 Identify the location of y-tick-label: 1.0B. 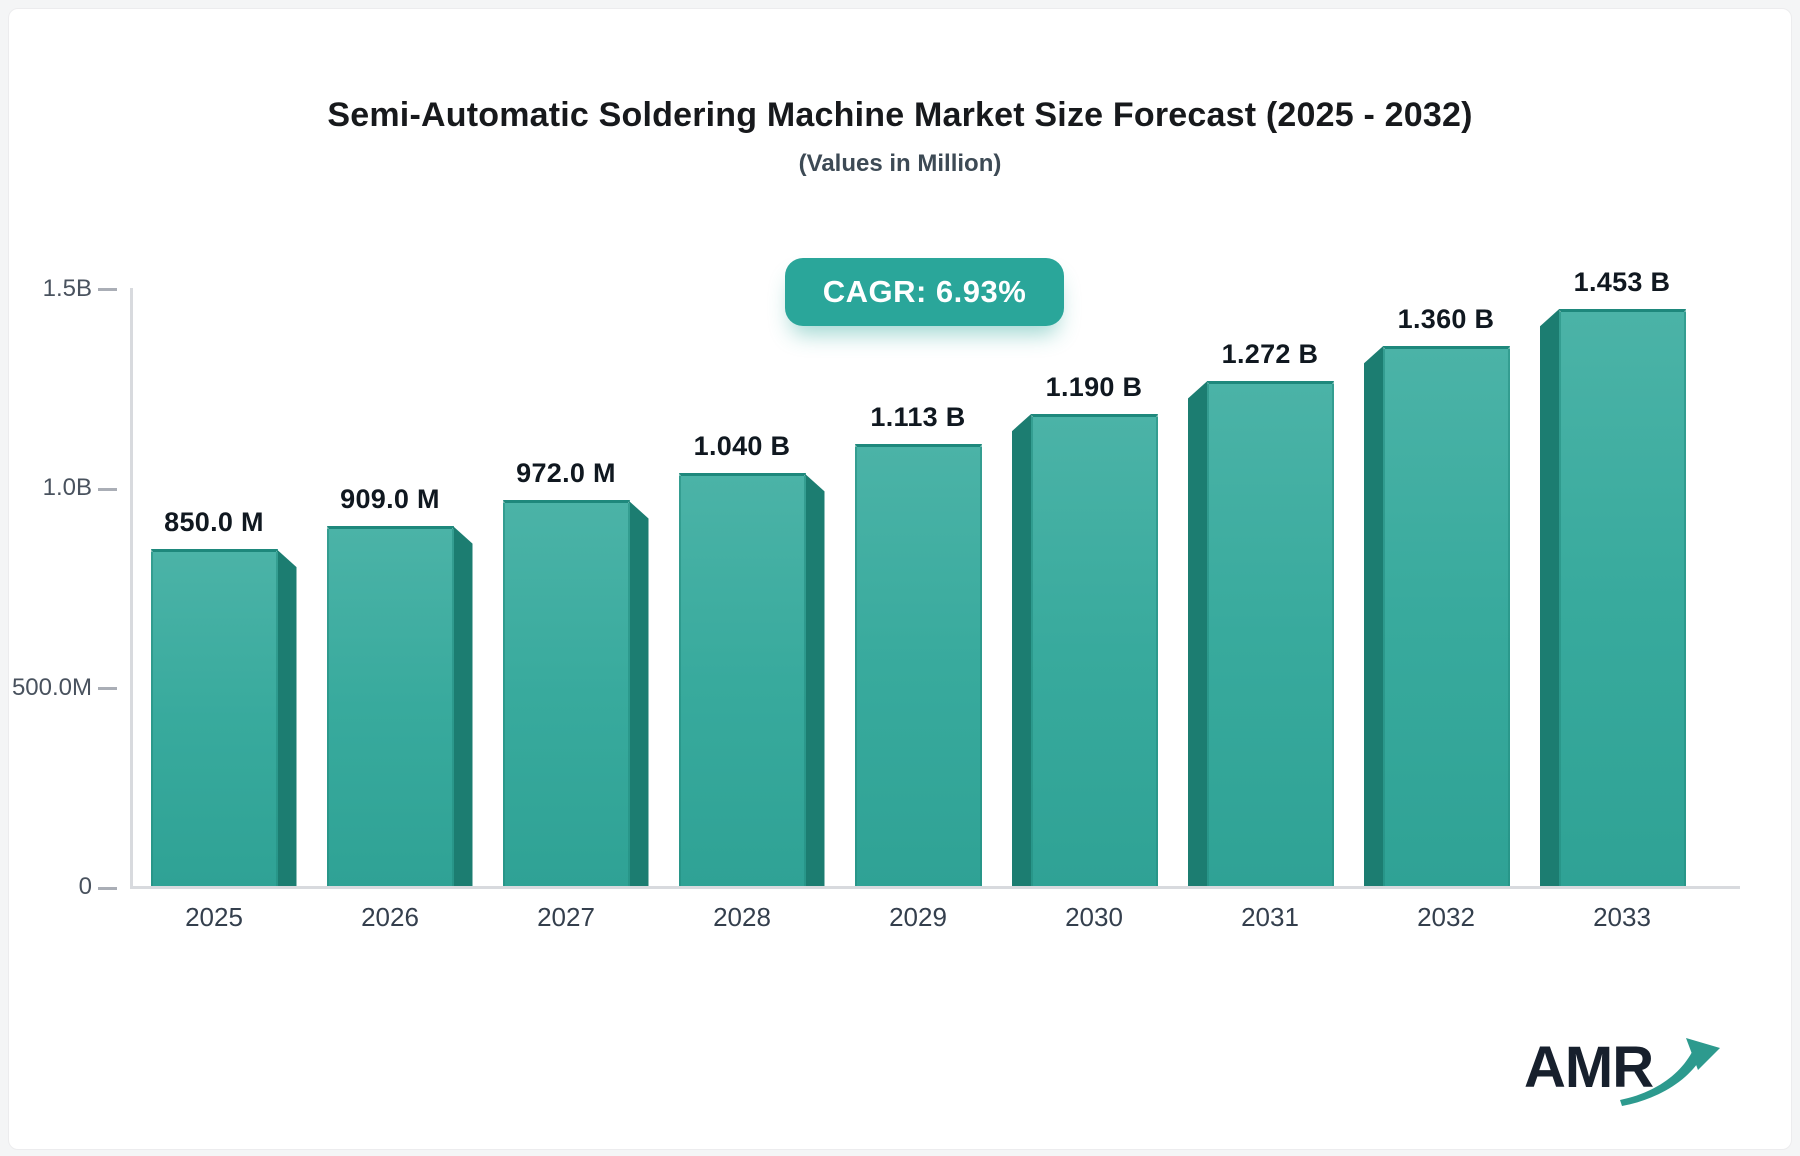
(67, 488).